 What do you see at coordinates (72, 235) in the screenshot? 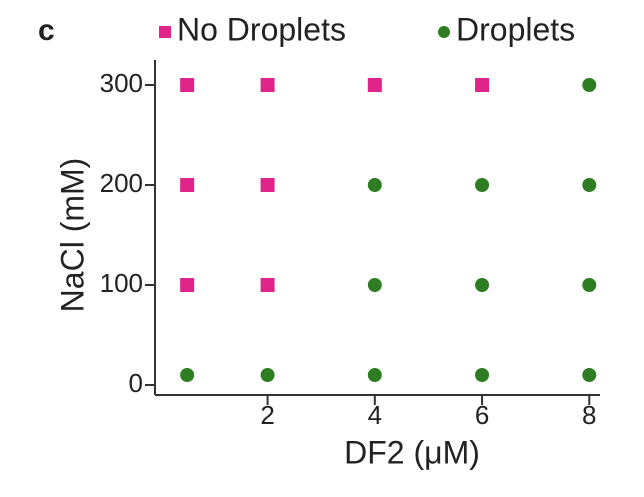
I see `y-axis-title: NaCl (mM)` at bounding box center [72, 235].